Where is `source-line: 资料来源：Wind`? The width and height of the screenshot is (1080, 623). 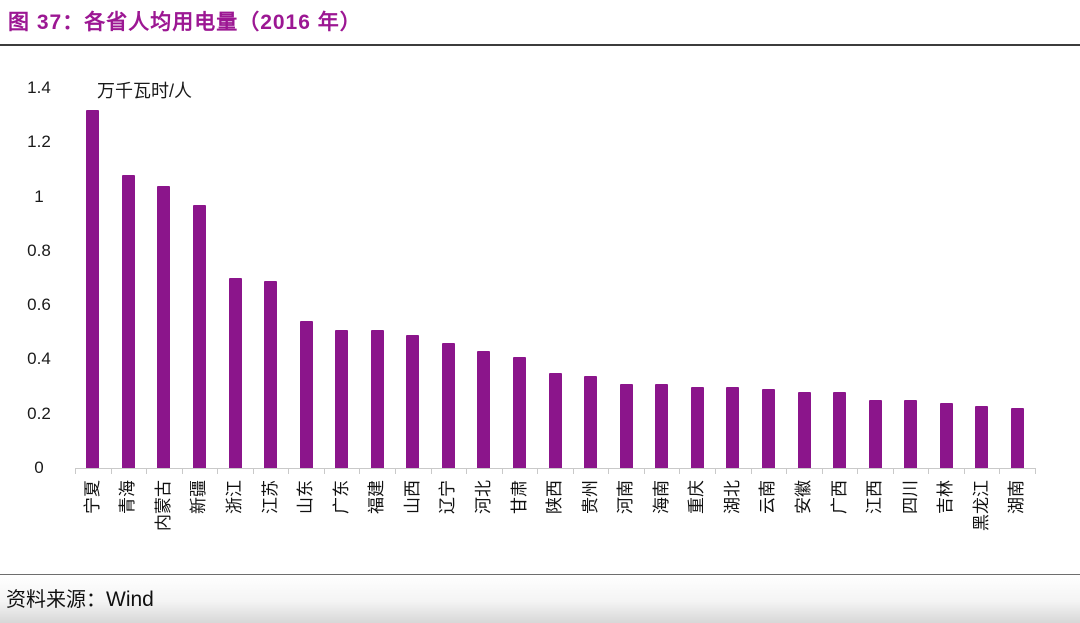 source-line: 资料来源：Wind is located at coordinates (80, 597).